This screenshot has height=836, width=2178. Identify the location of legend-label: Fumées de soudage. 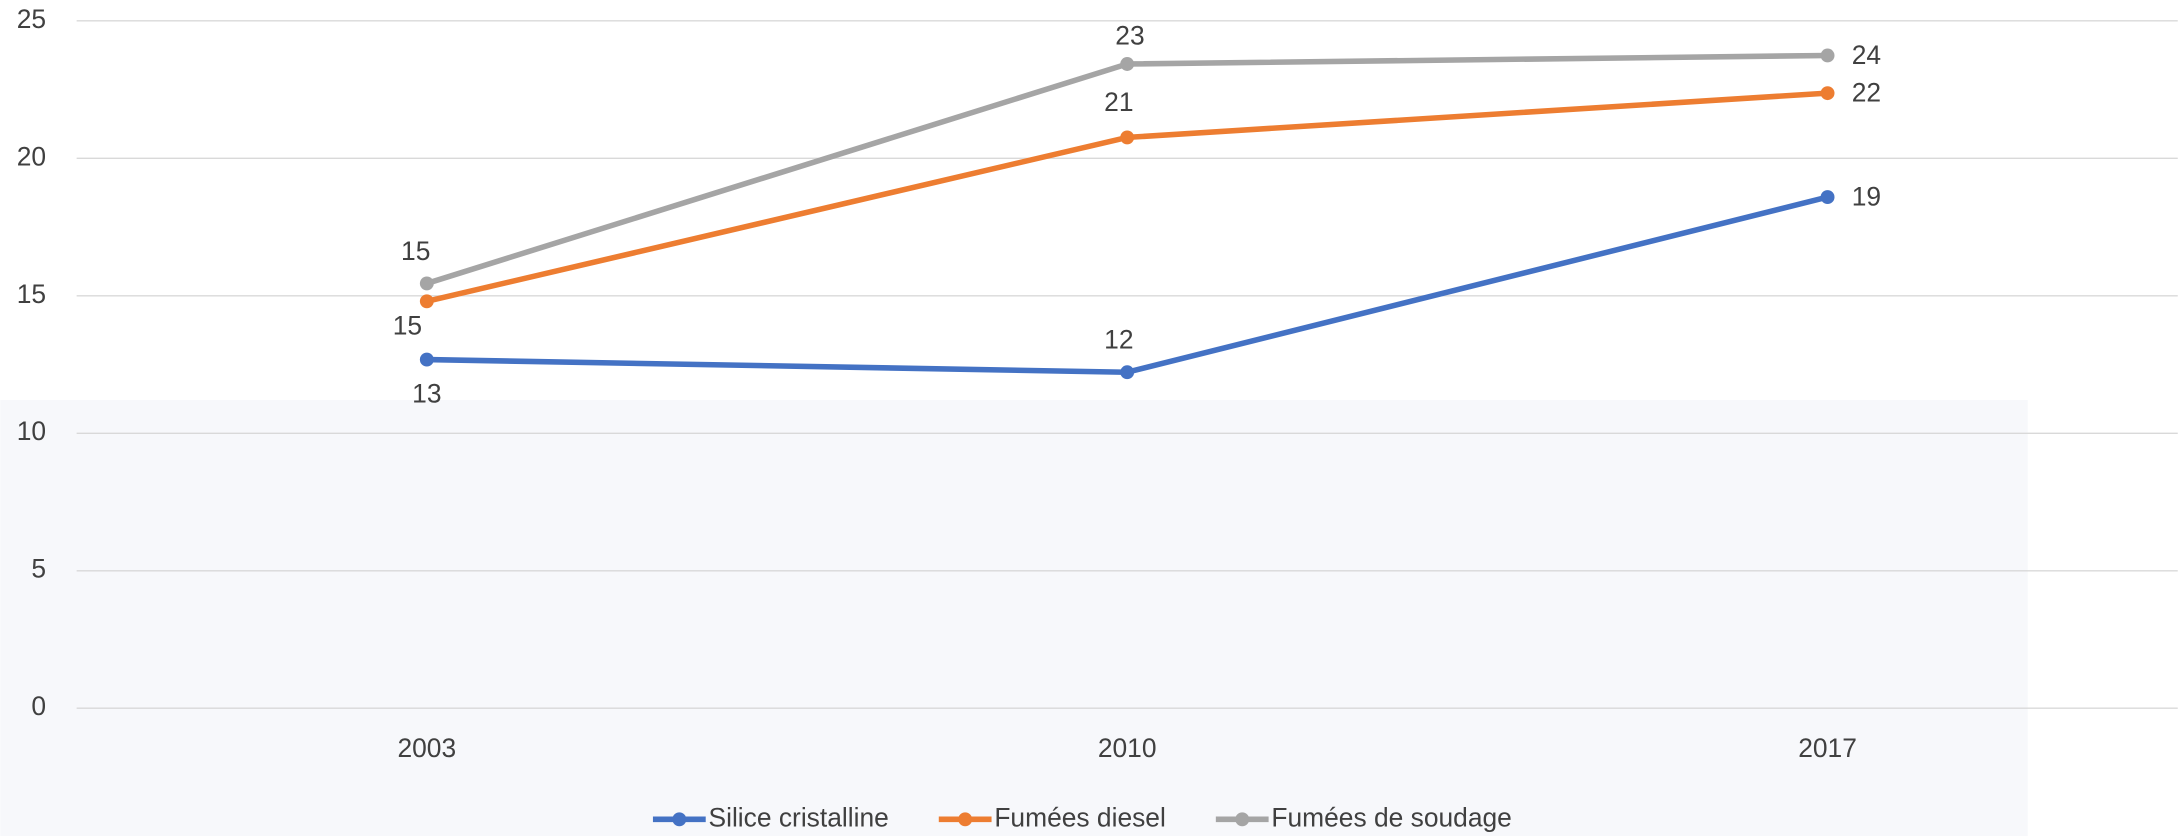
(1391, 817).